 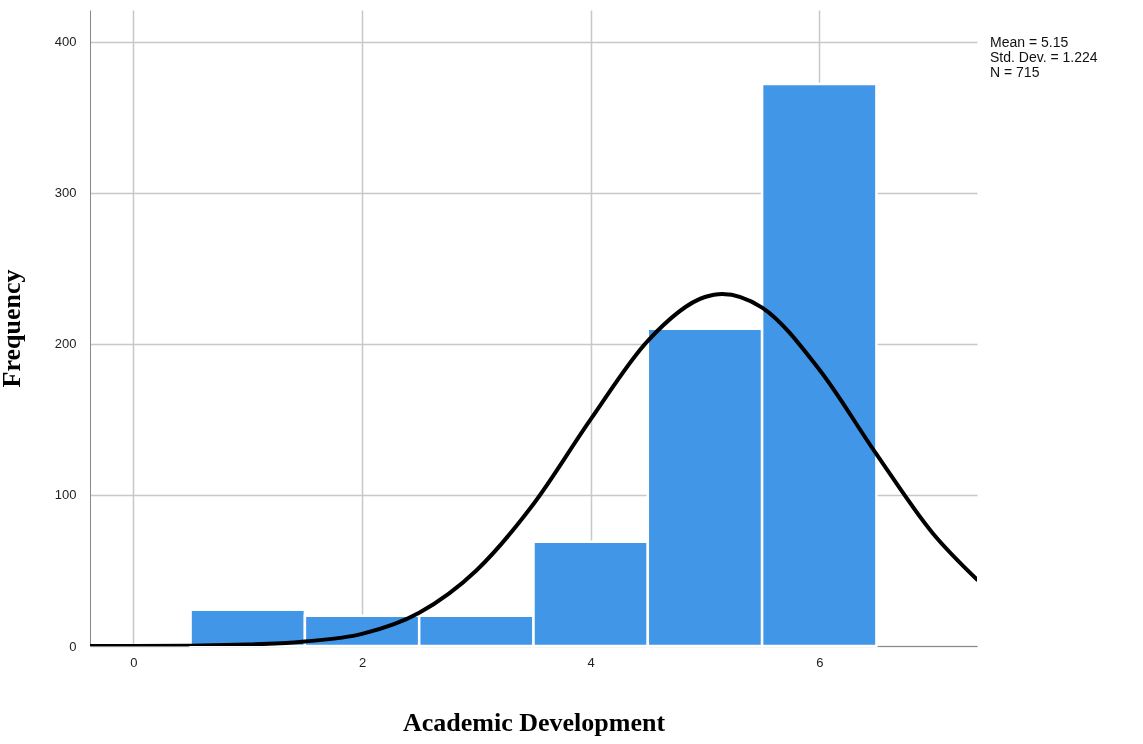 What do you see at coordinates (65, 495) in the screenshot?
I see `y-tick-label: 100` at bounding box center [65, 495].